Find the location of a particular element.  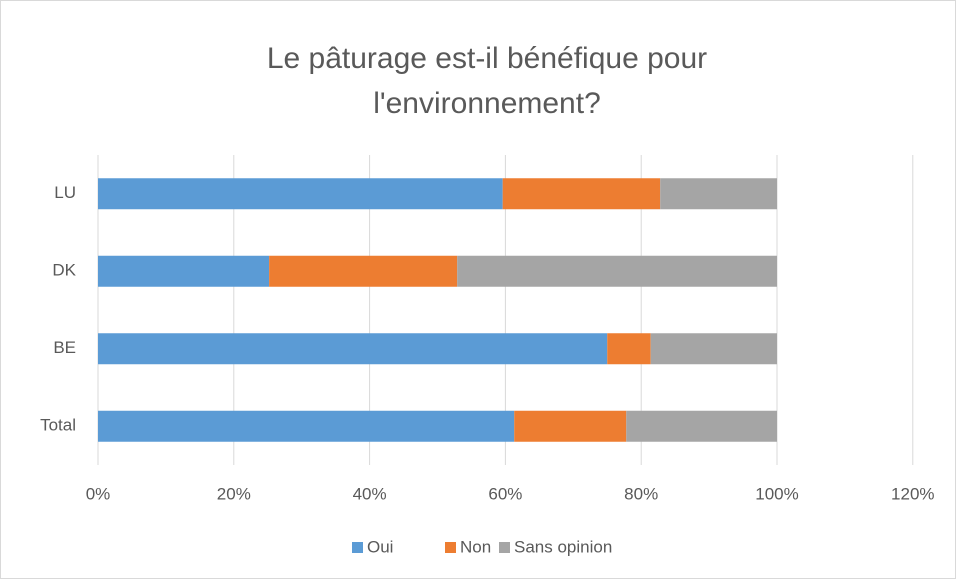

x-tick-label: 20% is located at coordinates (234, 493).